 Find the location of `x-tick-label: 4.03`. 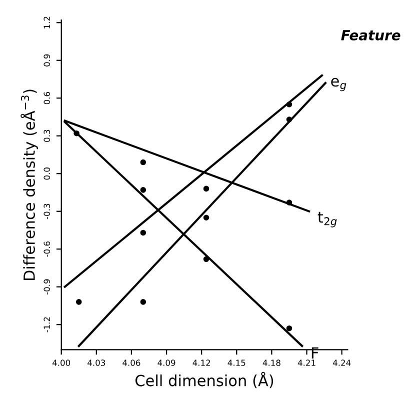

x-tick-label: 4.03 is located at coordinates (97, 363).